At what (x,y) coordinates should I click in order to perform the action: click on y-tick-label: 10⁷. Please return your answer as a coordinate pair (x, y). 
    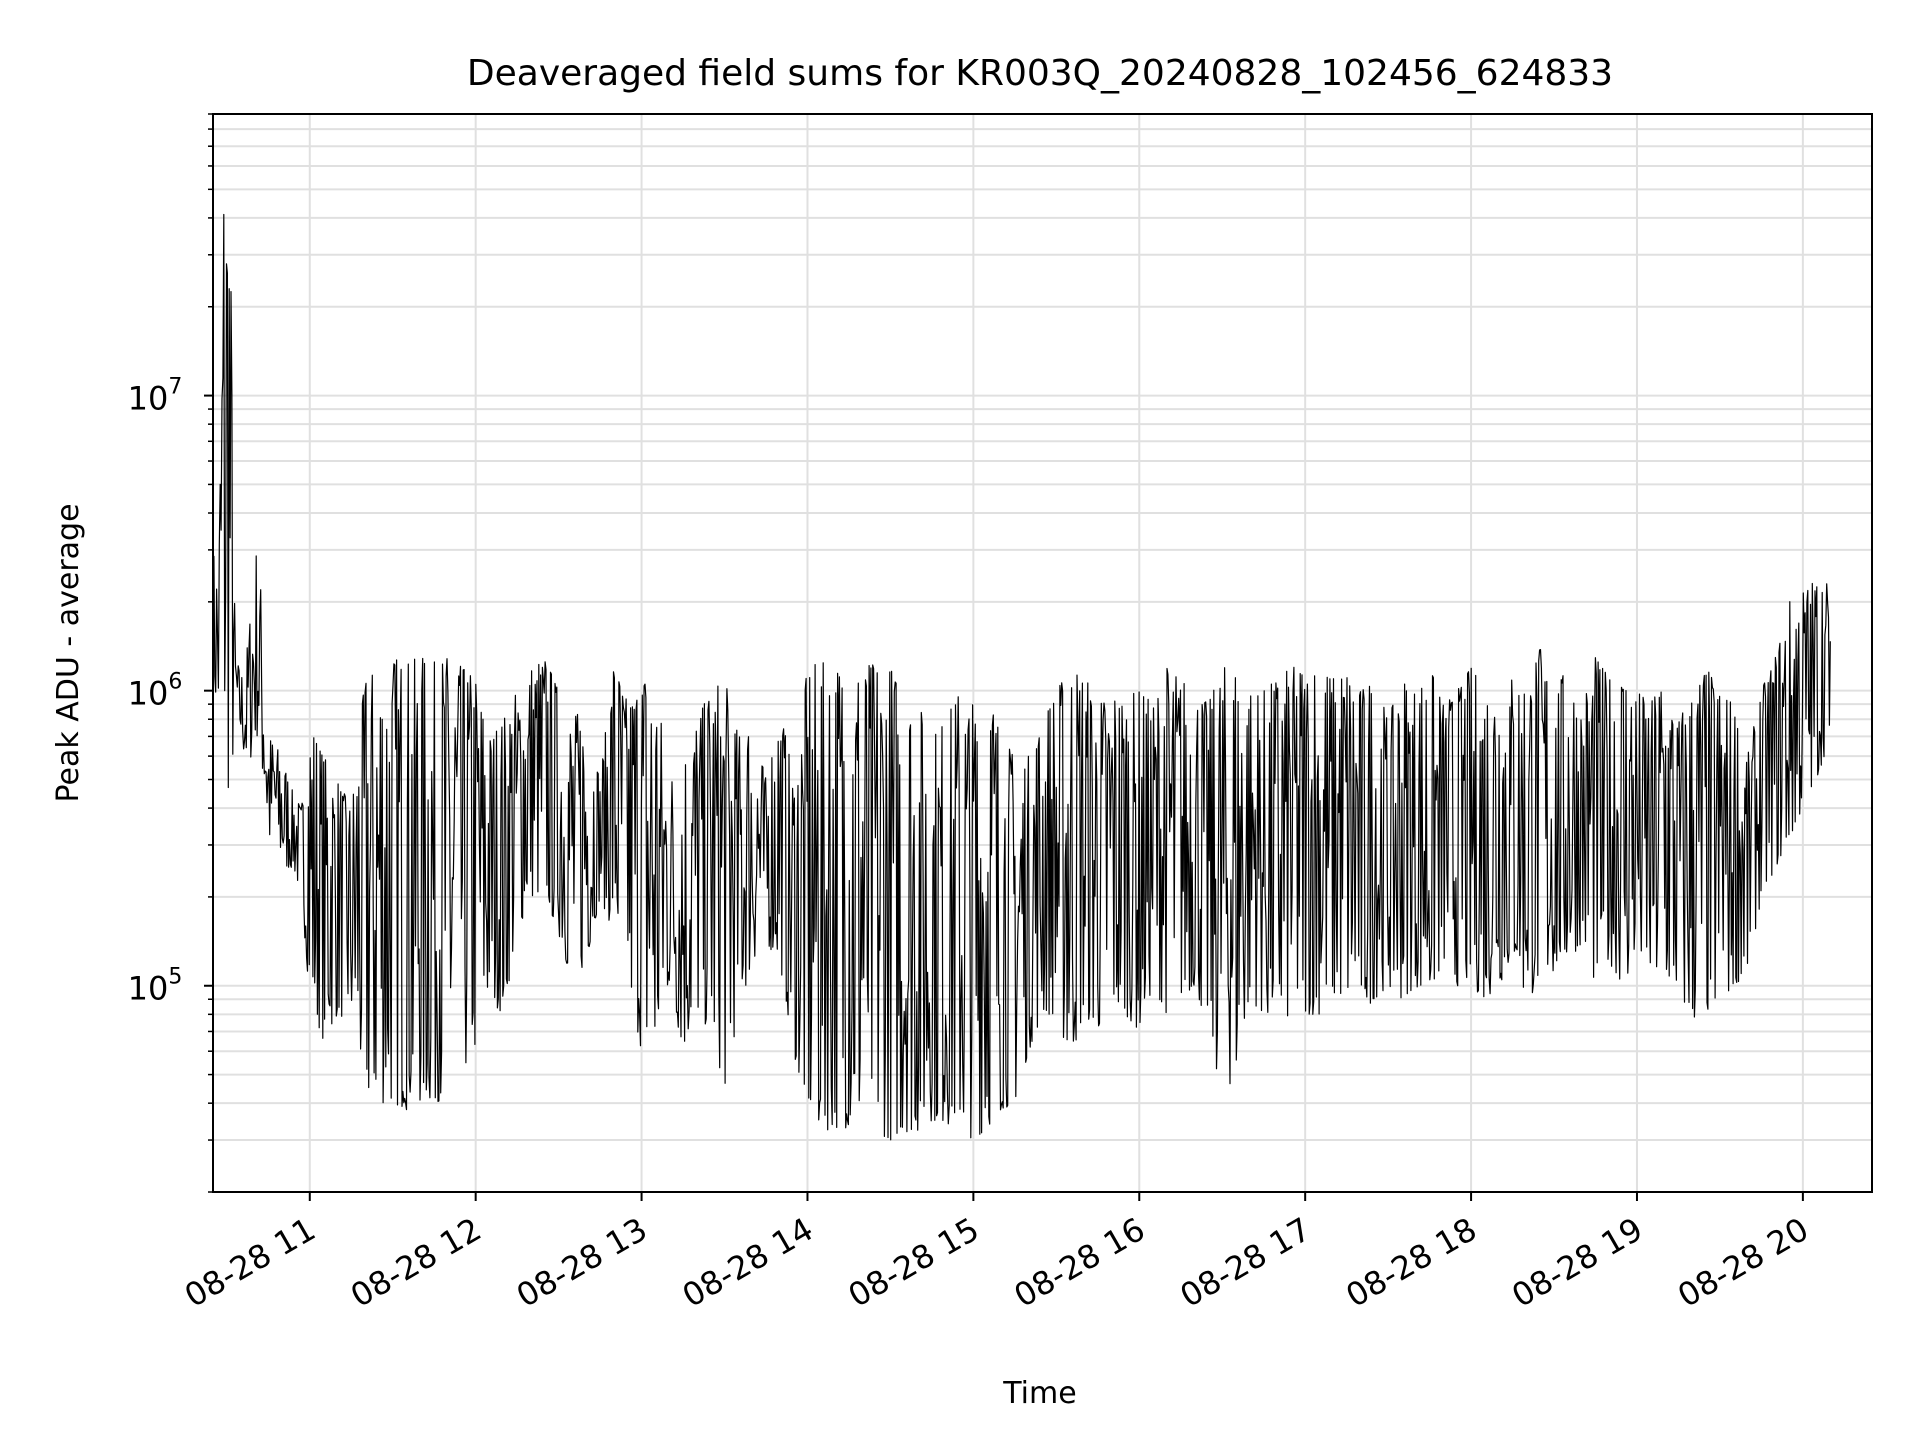
    Looking at the image, I should click on (155, 396).